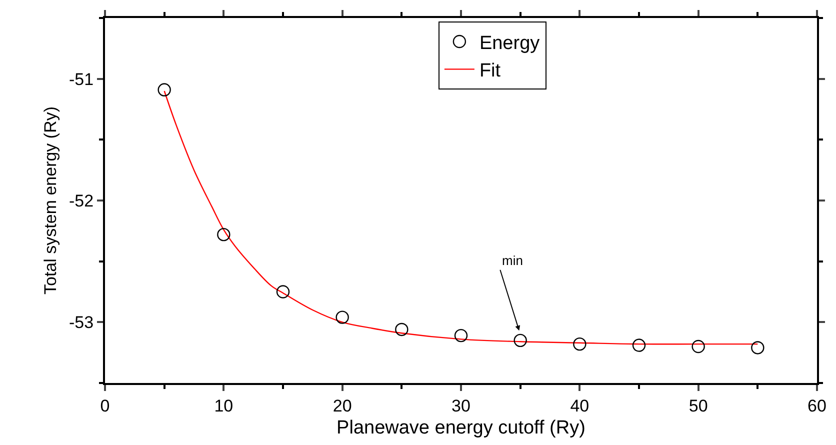  I want to click on y-axis-title: Total system energy (Ry), so click(50, 200).